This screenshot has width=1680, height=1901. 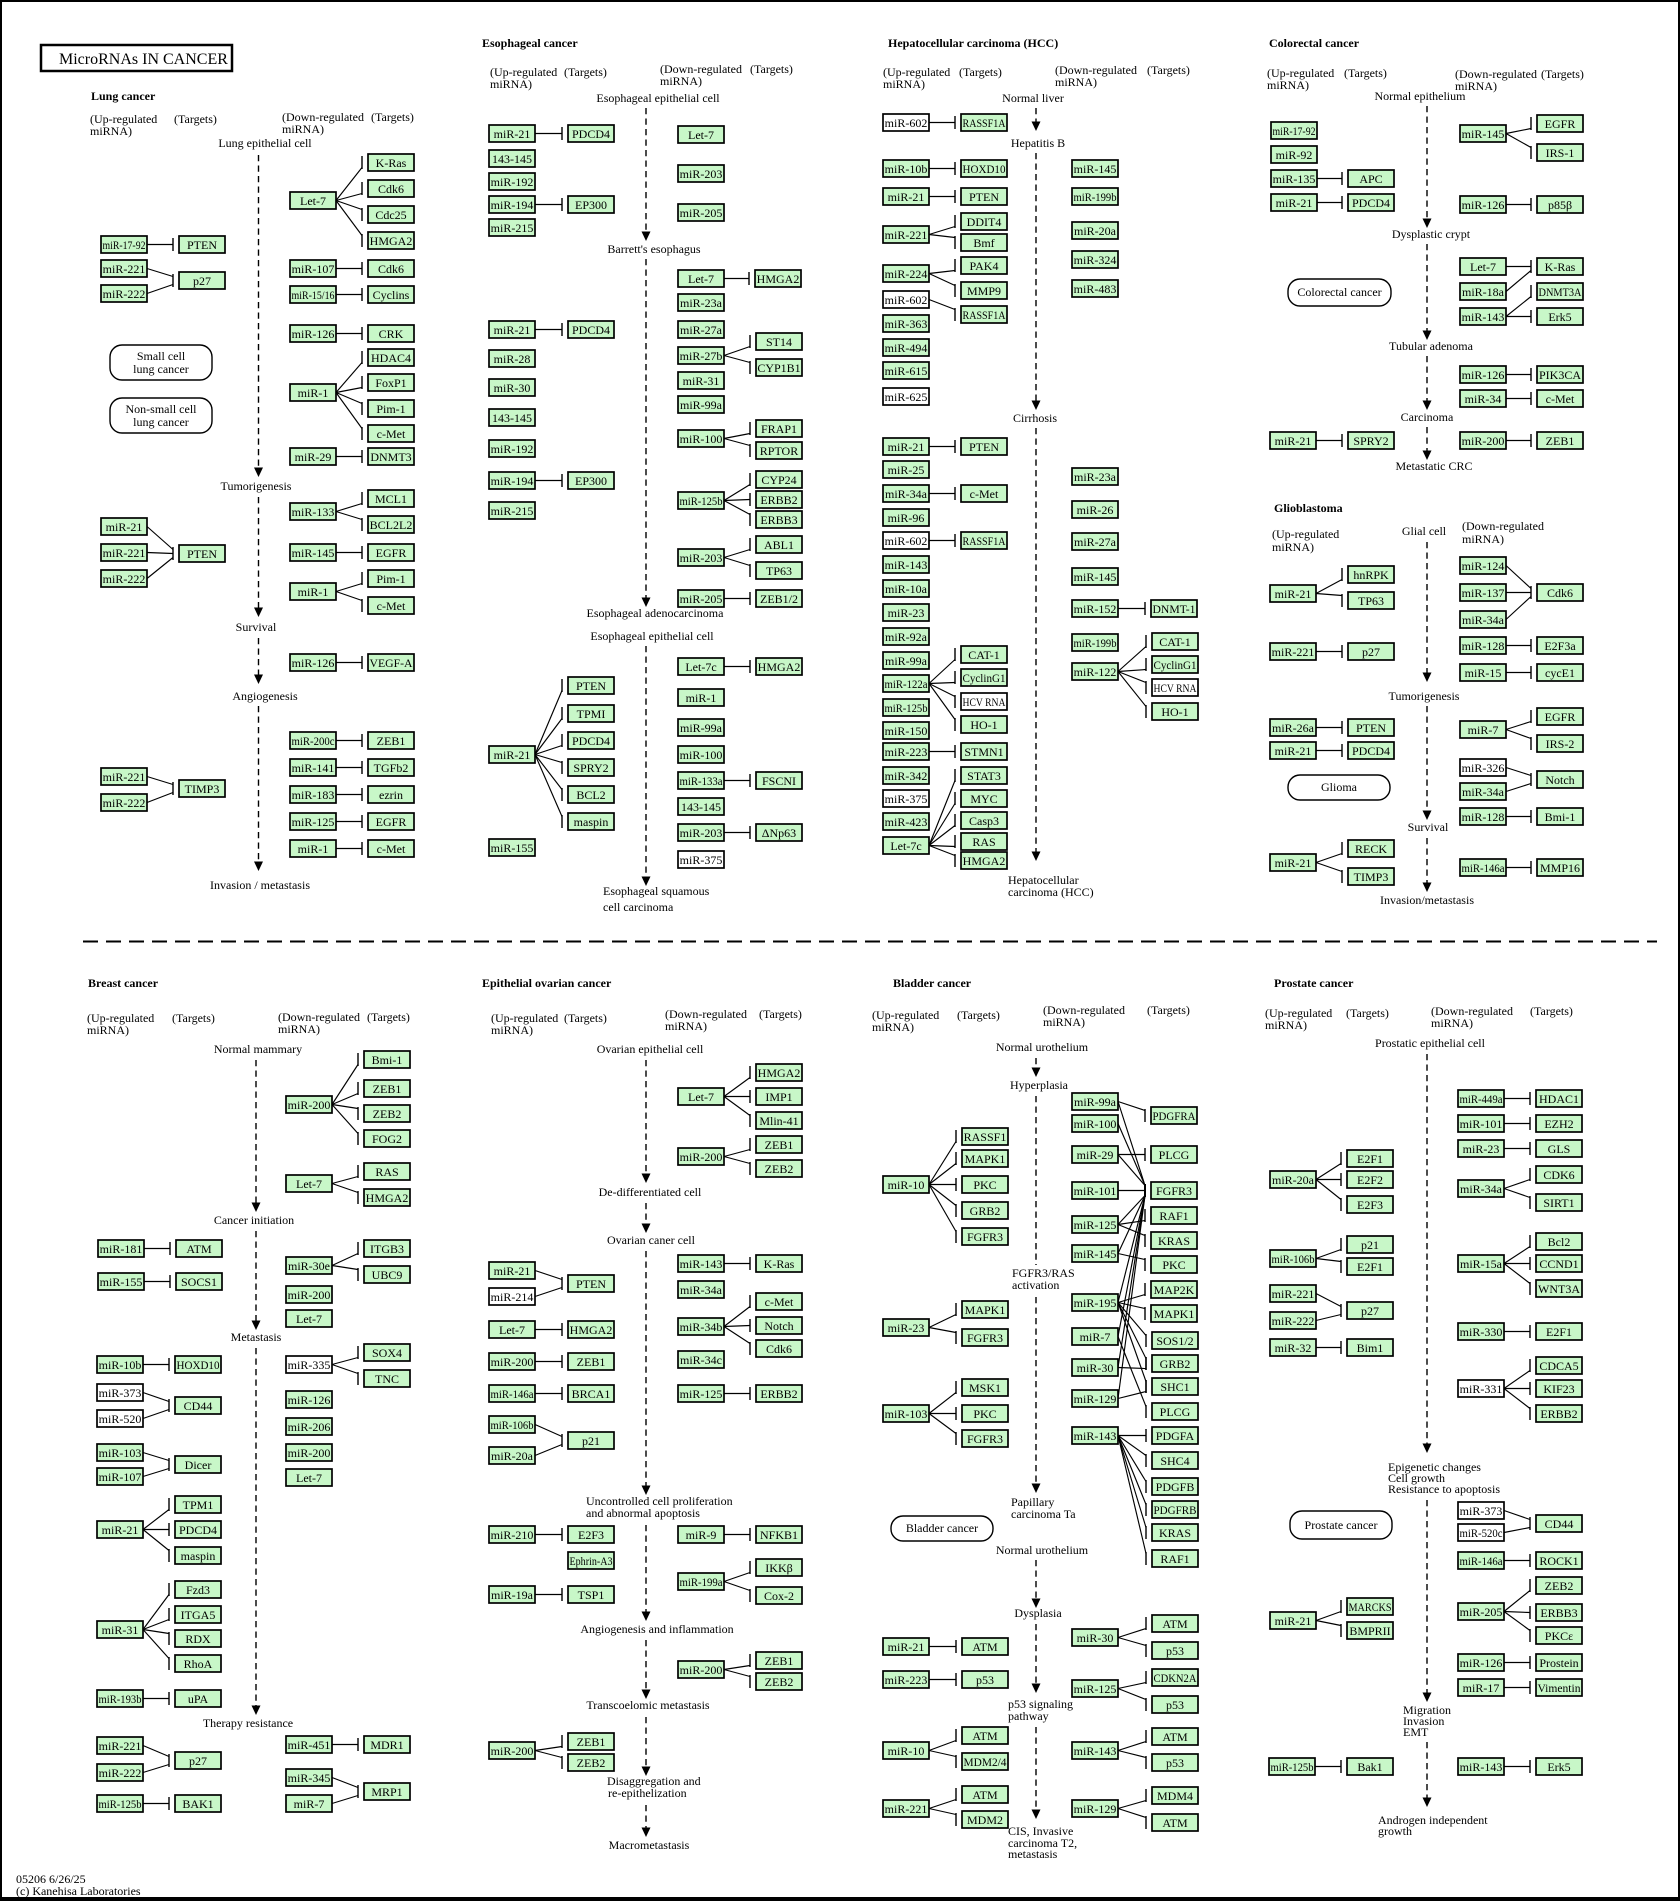 I want to click on svg-text: PLCG, so click(x=1174, y=1155).